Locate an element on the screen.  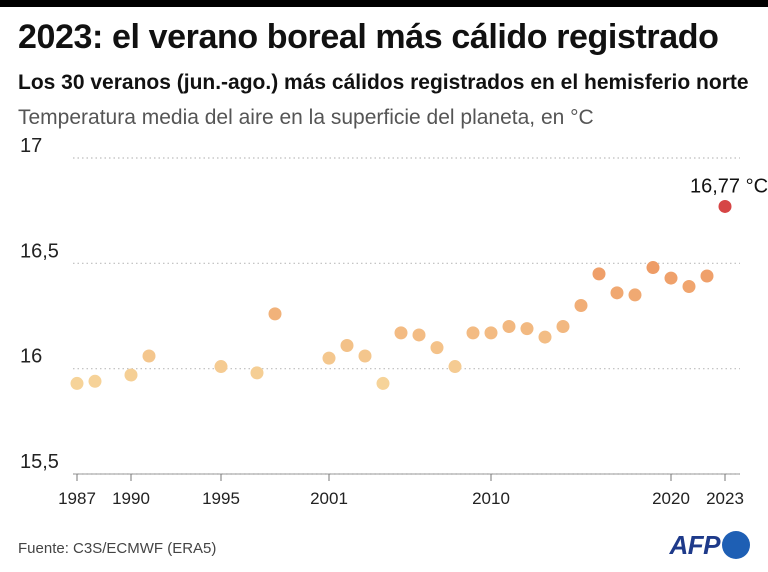
x-tick-label: 1995 is located at coordinates (221, 498).